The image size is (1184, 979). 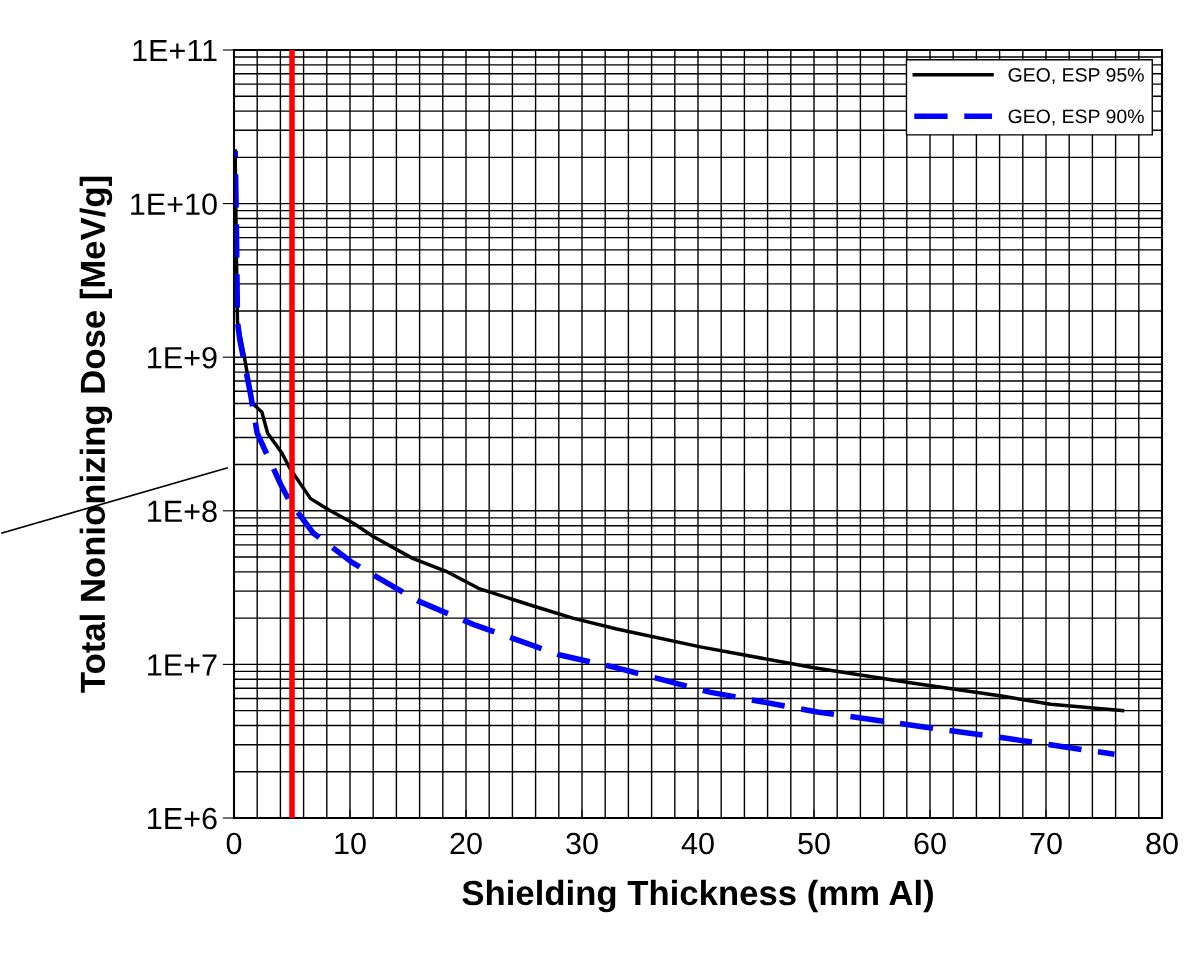 I want to click on x-tick-label: 80, so click(x=1162, y=843).